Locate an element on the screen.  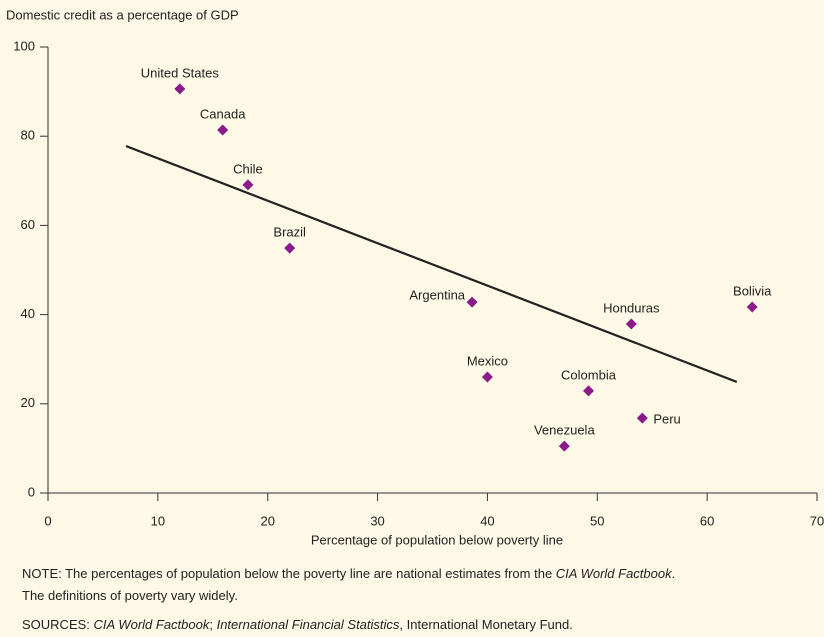
point-label: Peru is located at coordinates (666, 419).